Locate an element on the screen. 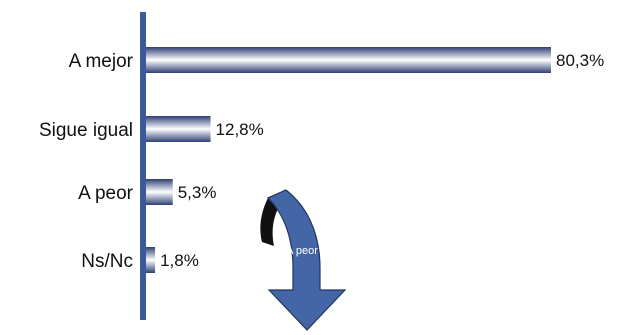  category-label: Sigue igual is located at coordinates (86, 130).